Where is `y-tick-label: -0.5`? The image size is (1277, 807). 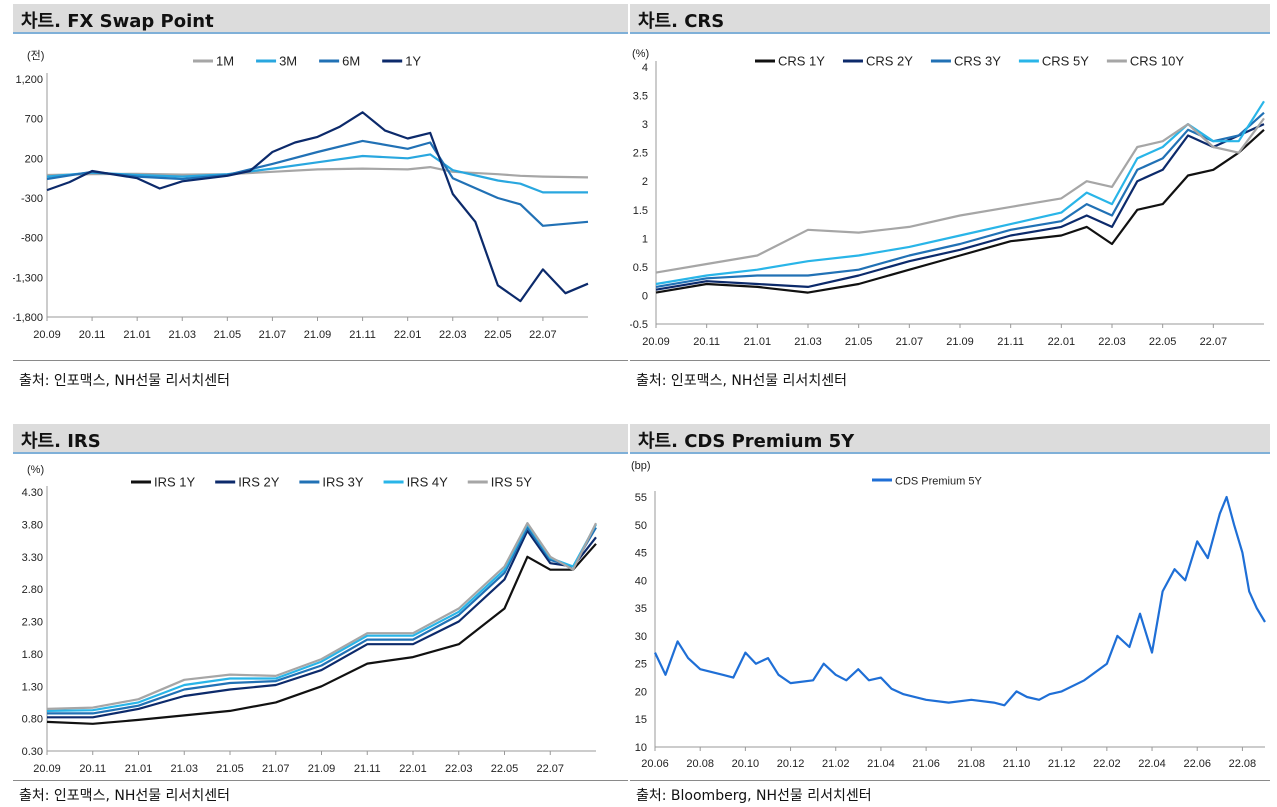 y-tick-label: -0.5 is located at coordinates (639, 325).